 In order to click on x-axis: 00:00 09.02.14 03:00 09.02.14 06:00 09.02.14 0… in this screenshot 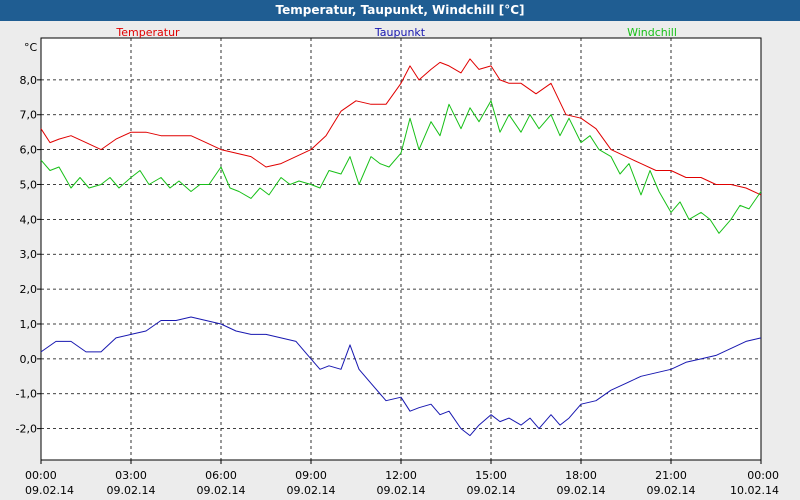, I will do `click(402, 478)`.